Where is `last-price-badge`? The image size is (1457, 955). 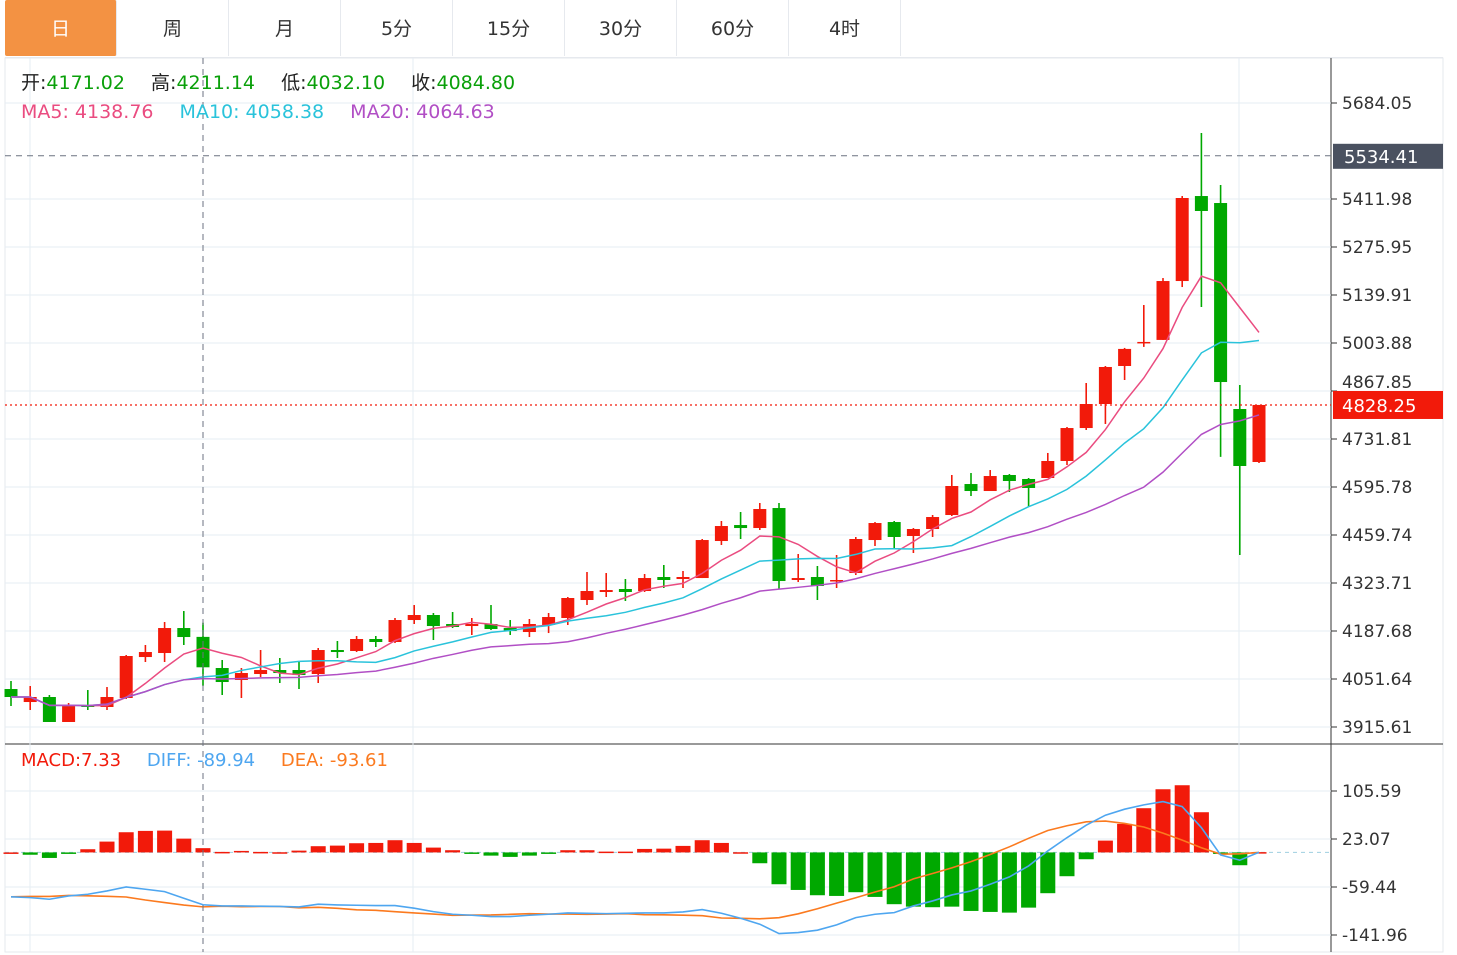
last-price-badge is located at coordinates (1388, 404).